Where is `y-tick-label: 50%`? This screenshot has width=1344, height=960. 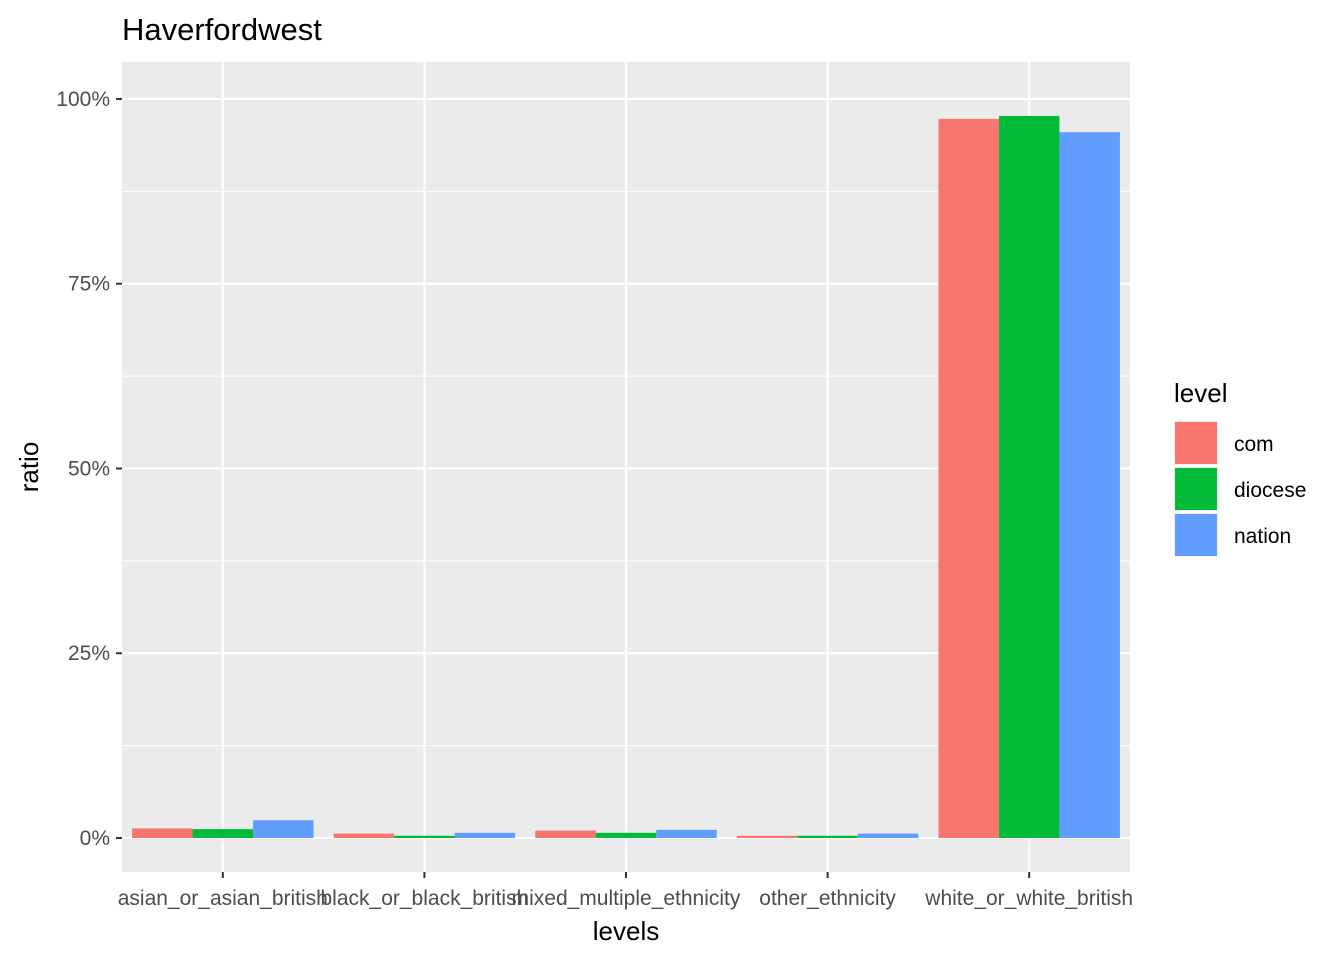 y-tick-label: 50% is located at coordinates (89, 468).